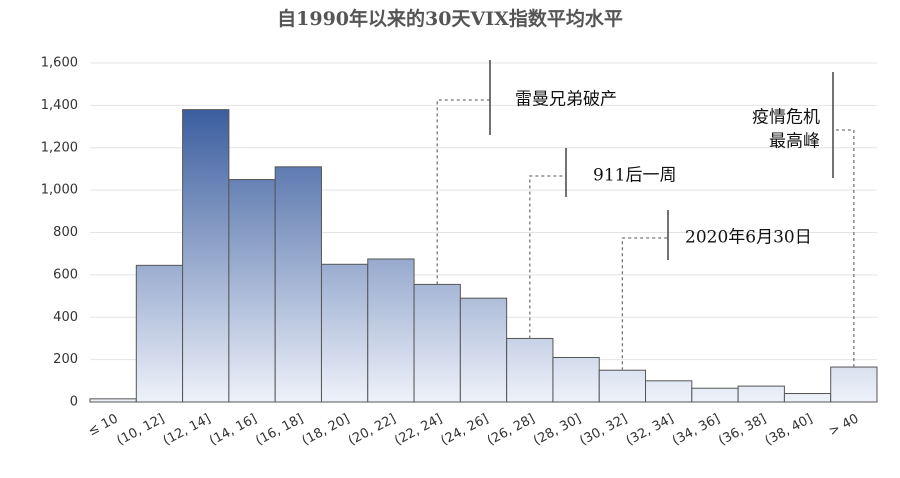  What do you see at coordinates (634, 176) in the screenshot?
I see `annotation-text: 911后一周` at bounding box center [634, 176].